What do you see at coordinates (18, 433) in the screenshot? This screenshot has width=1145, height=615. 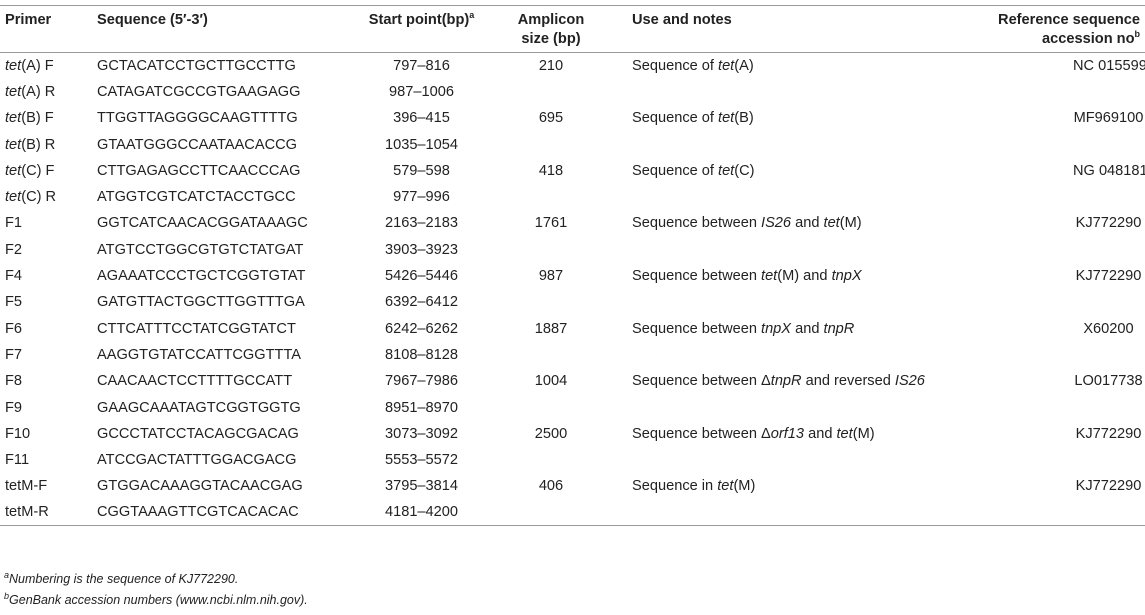 I see `primer-name: F10` at bounding box center [18, 433].